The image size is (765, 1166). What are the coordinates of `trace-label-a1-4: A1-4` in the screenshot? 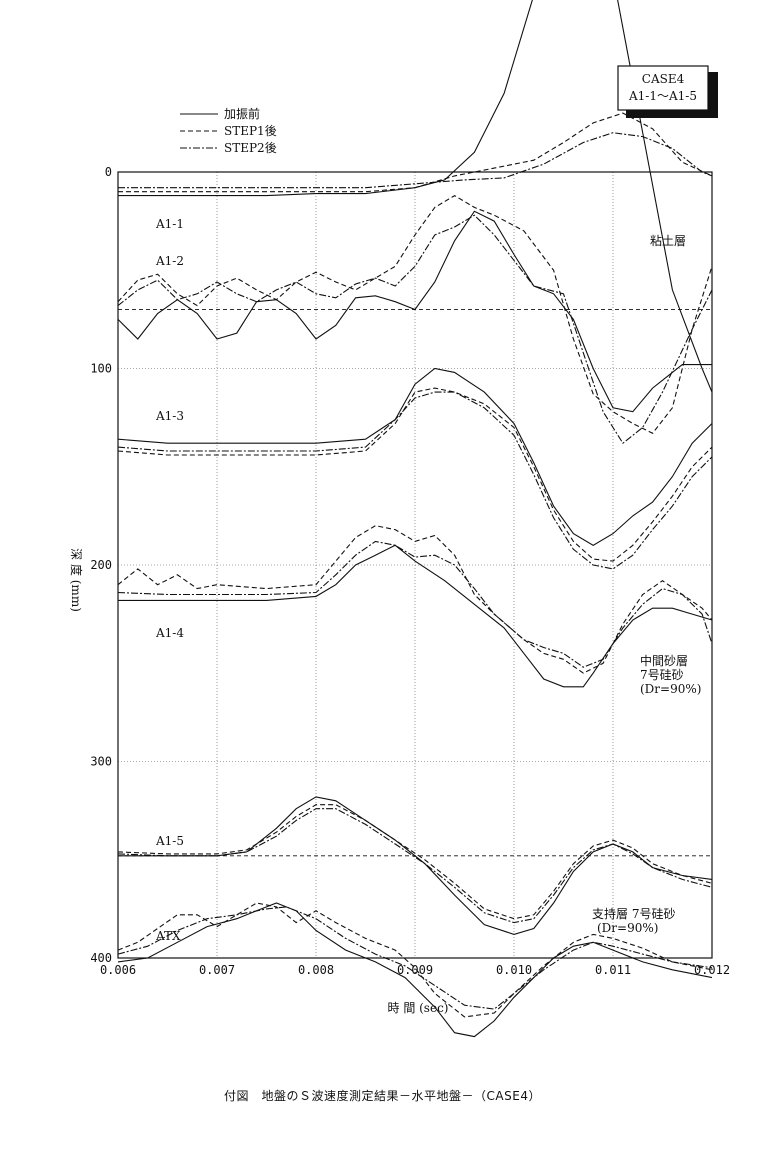 It's located at (169, 633).